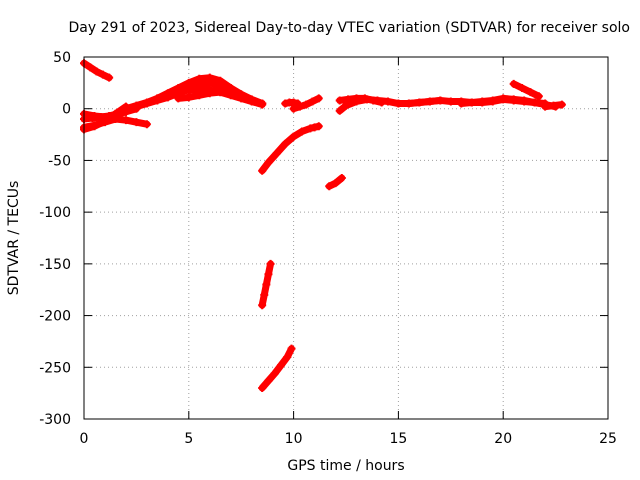  Describe the element at coordinates (55, 368) in the screenshot. I see `y-tick-label: -250` at that location.